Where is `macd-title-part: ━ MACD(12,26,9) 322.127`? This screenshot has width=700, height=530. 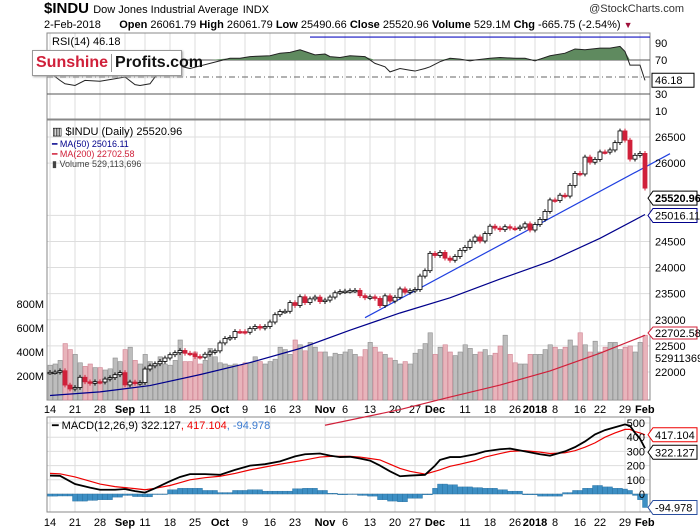
macd-title-part: ━ MACD(12,26,9) 322.127 is located at coordinates (116, 426).